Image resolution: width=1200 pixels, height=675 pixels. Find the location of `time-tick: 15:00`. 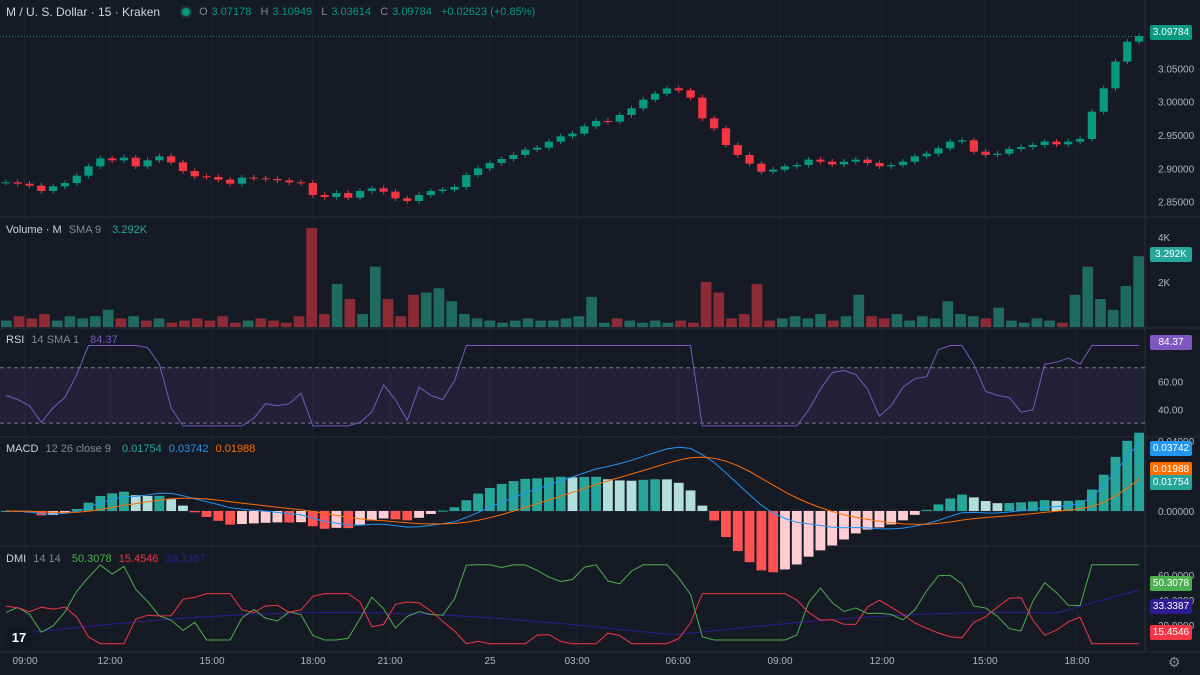

time-tick: 15:00 is located at coordinates (212, 661).